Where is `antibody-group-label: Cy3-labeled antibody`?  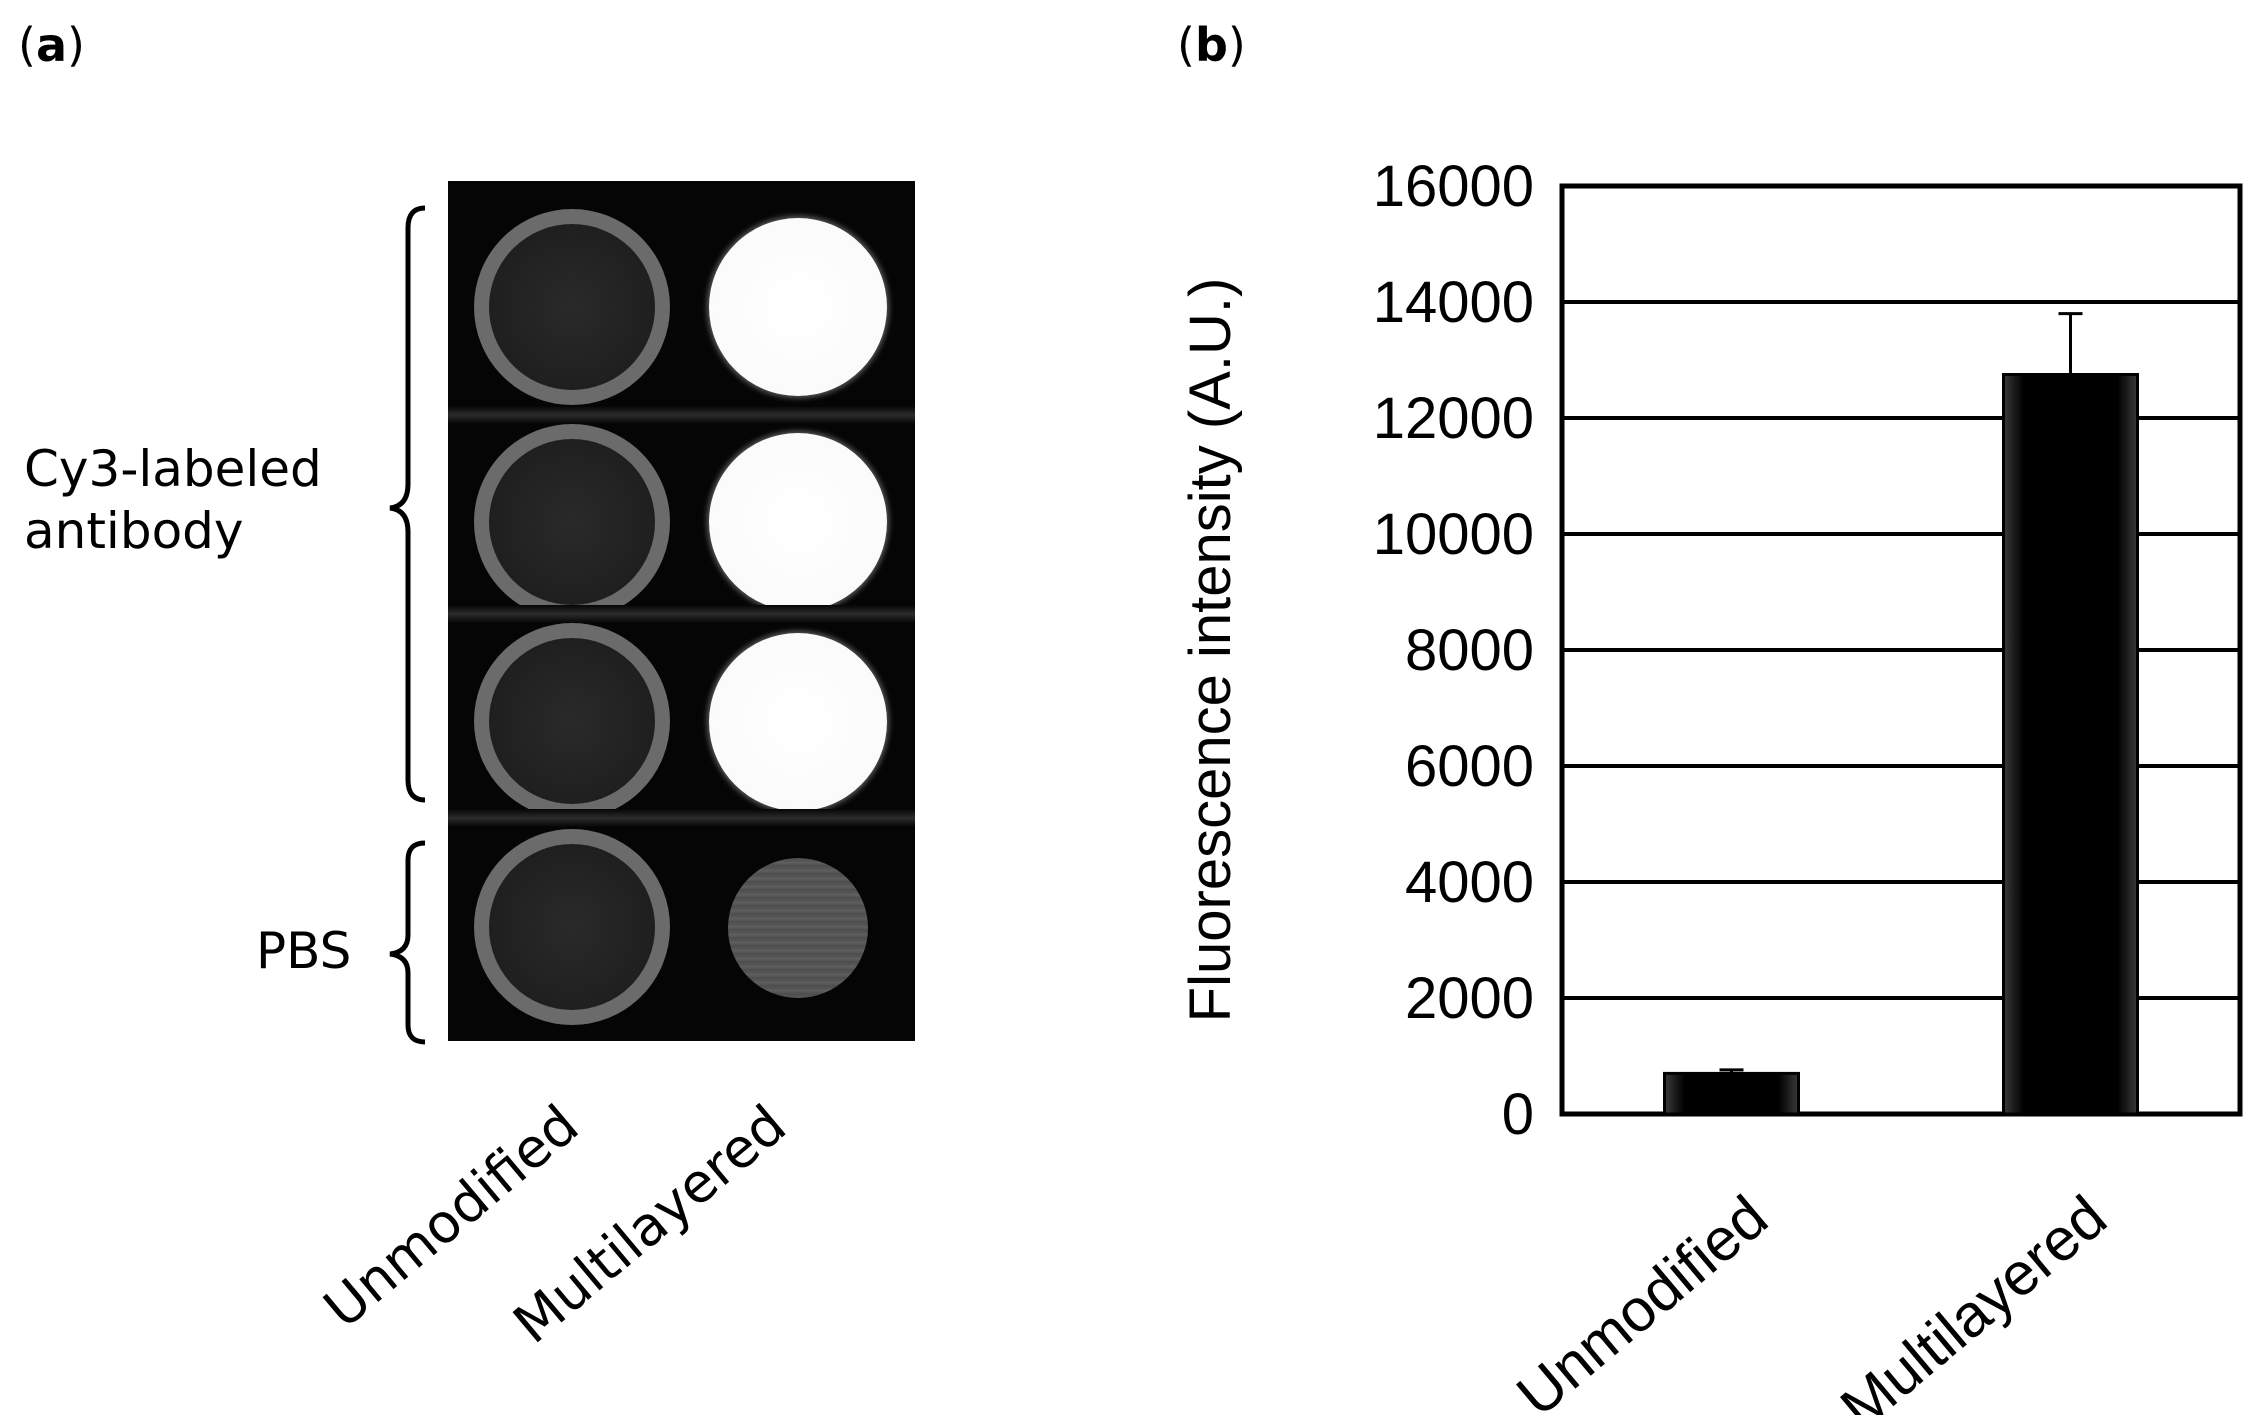 antibody-group-label: Cy3-labeled antibody is located at coordinates (204, 500).